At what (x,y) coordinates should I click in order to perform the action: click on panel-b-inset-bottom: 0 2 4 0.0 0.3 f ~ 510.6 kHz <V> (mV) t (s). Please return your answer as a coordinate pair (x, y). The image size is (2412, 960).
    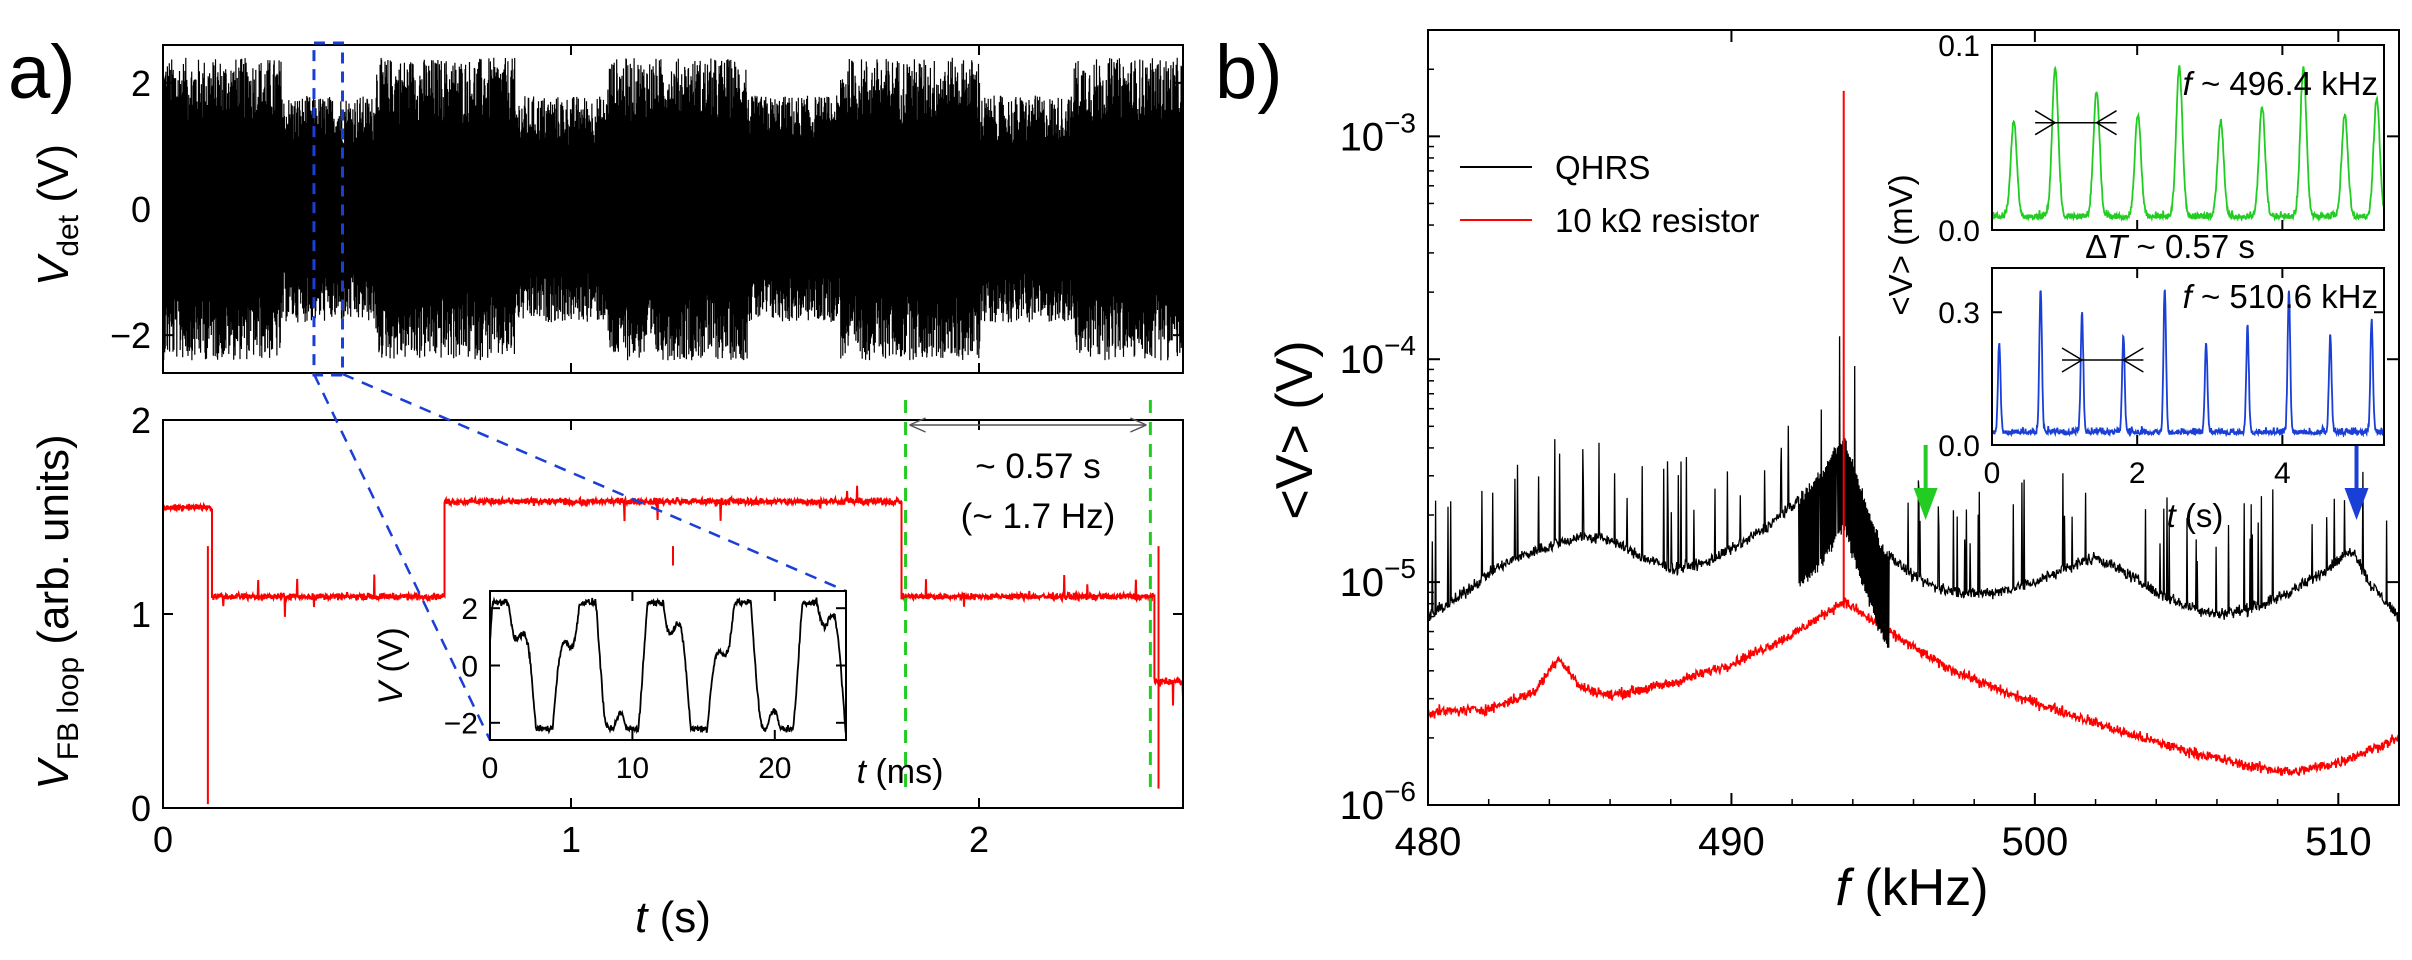
    Looking at the image, I should click on (2133, 354).